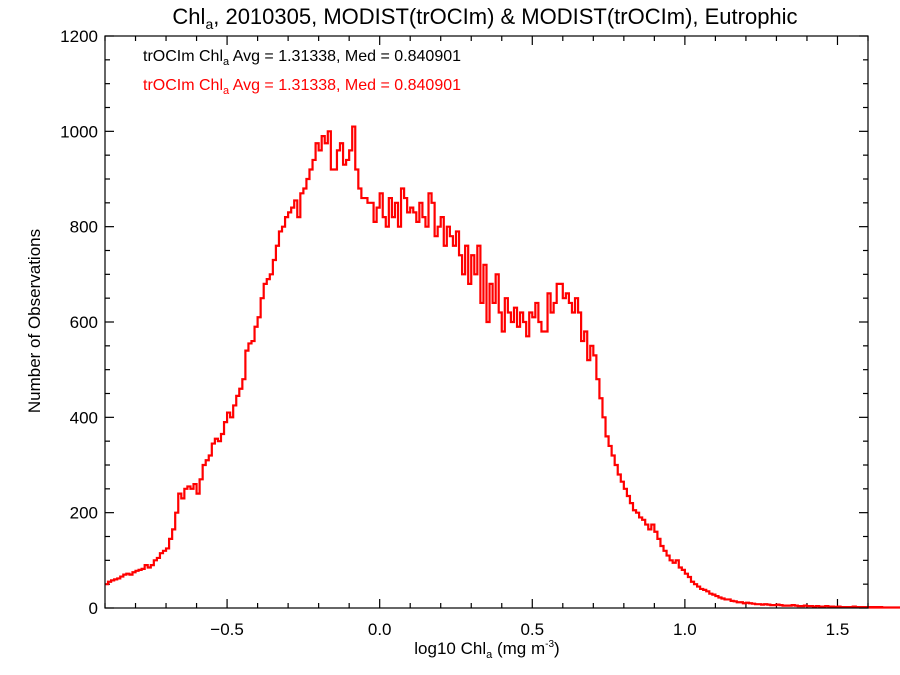 This screenshot has height=675, width=900. What do you see at coordinates (489, 655) in the screenshot?
I see `x-label-subscript: a` at bounding box center [489, 655].